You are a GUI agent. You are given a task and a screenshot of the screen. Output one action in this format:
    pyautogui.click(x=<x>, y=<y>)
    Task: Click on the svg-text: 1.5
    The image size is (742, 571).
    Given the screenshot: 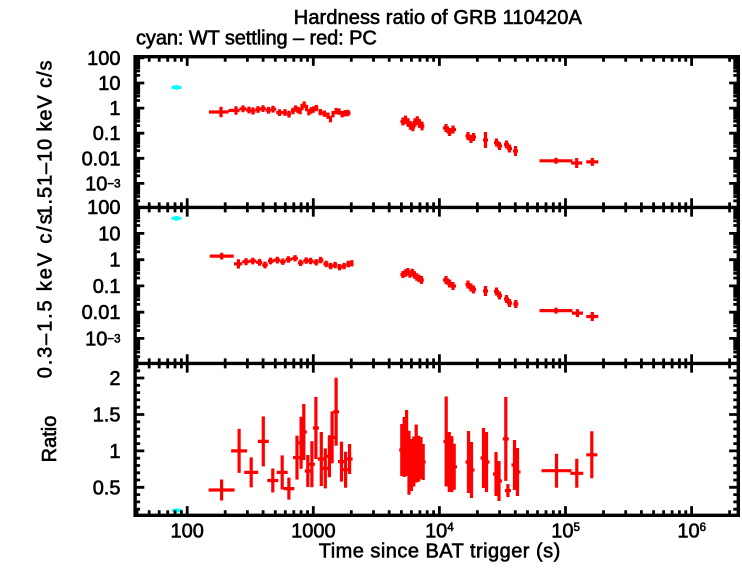 What is the action you would take?
    pyautogui.click(x=107, y=416)
    